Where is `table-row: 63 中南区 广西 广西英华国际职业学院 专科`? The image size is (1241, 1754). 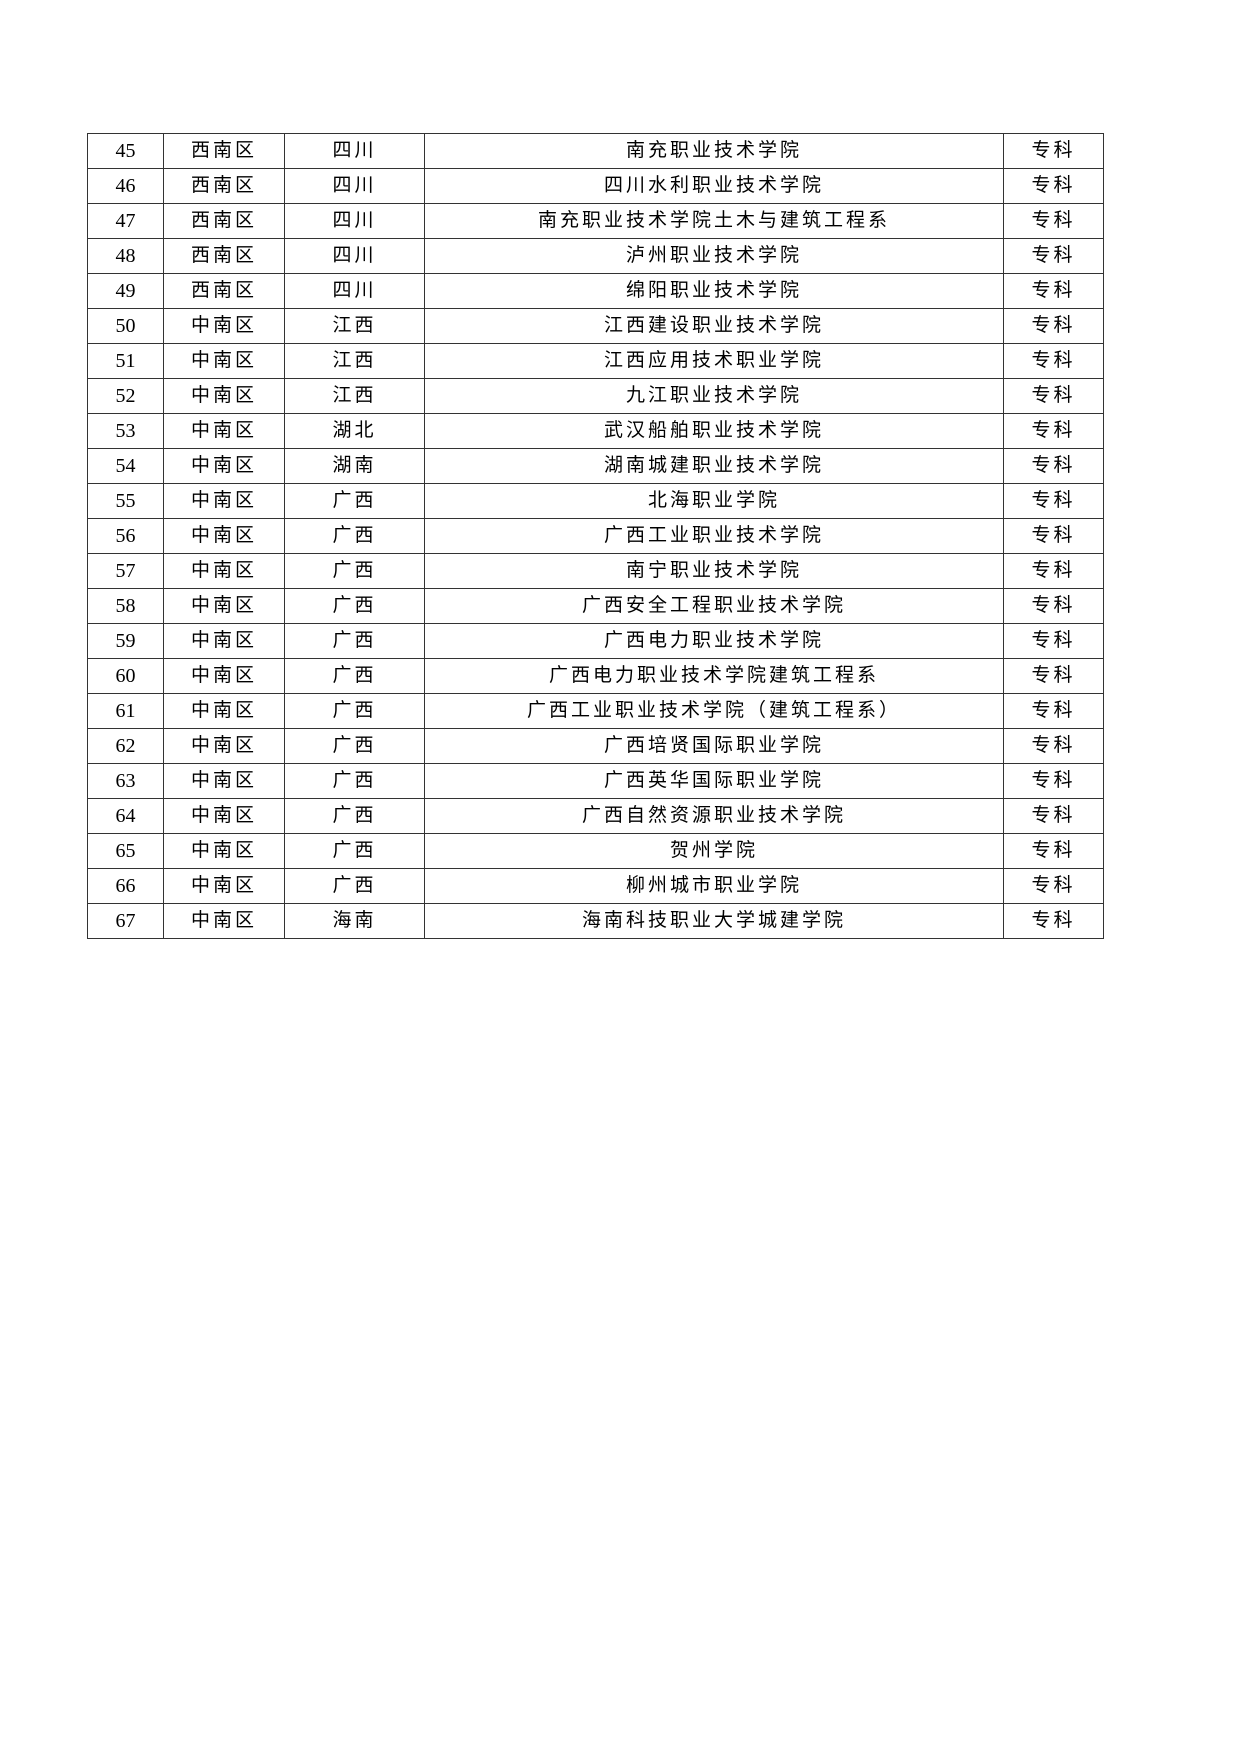
table-row: 63 中南区 广西 广西英华国际职业学院 专科 is located at coordinates (595, 781).